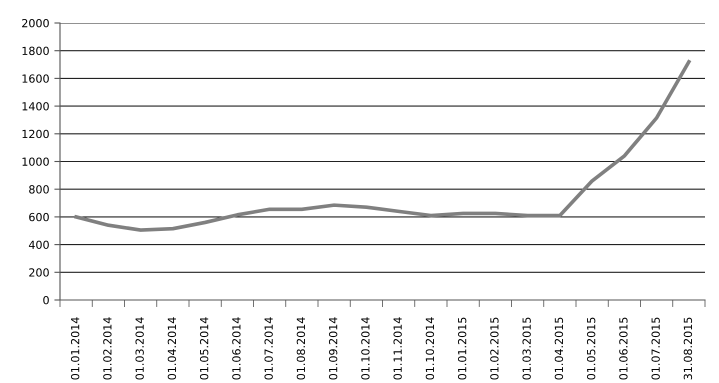 The image size is (719, 383). Describe the element at coordinates (591, 349) in the screenshot. I see `x-tick-label: 01.05.2015` at that location.